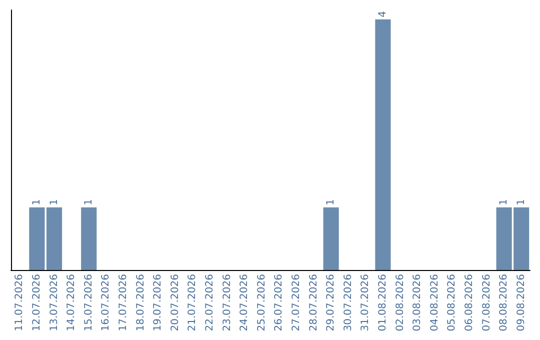  Describe the element at coordinates (434, 303) in the screenshot. I see `x-tick-label: 04.08.2026` at that location.